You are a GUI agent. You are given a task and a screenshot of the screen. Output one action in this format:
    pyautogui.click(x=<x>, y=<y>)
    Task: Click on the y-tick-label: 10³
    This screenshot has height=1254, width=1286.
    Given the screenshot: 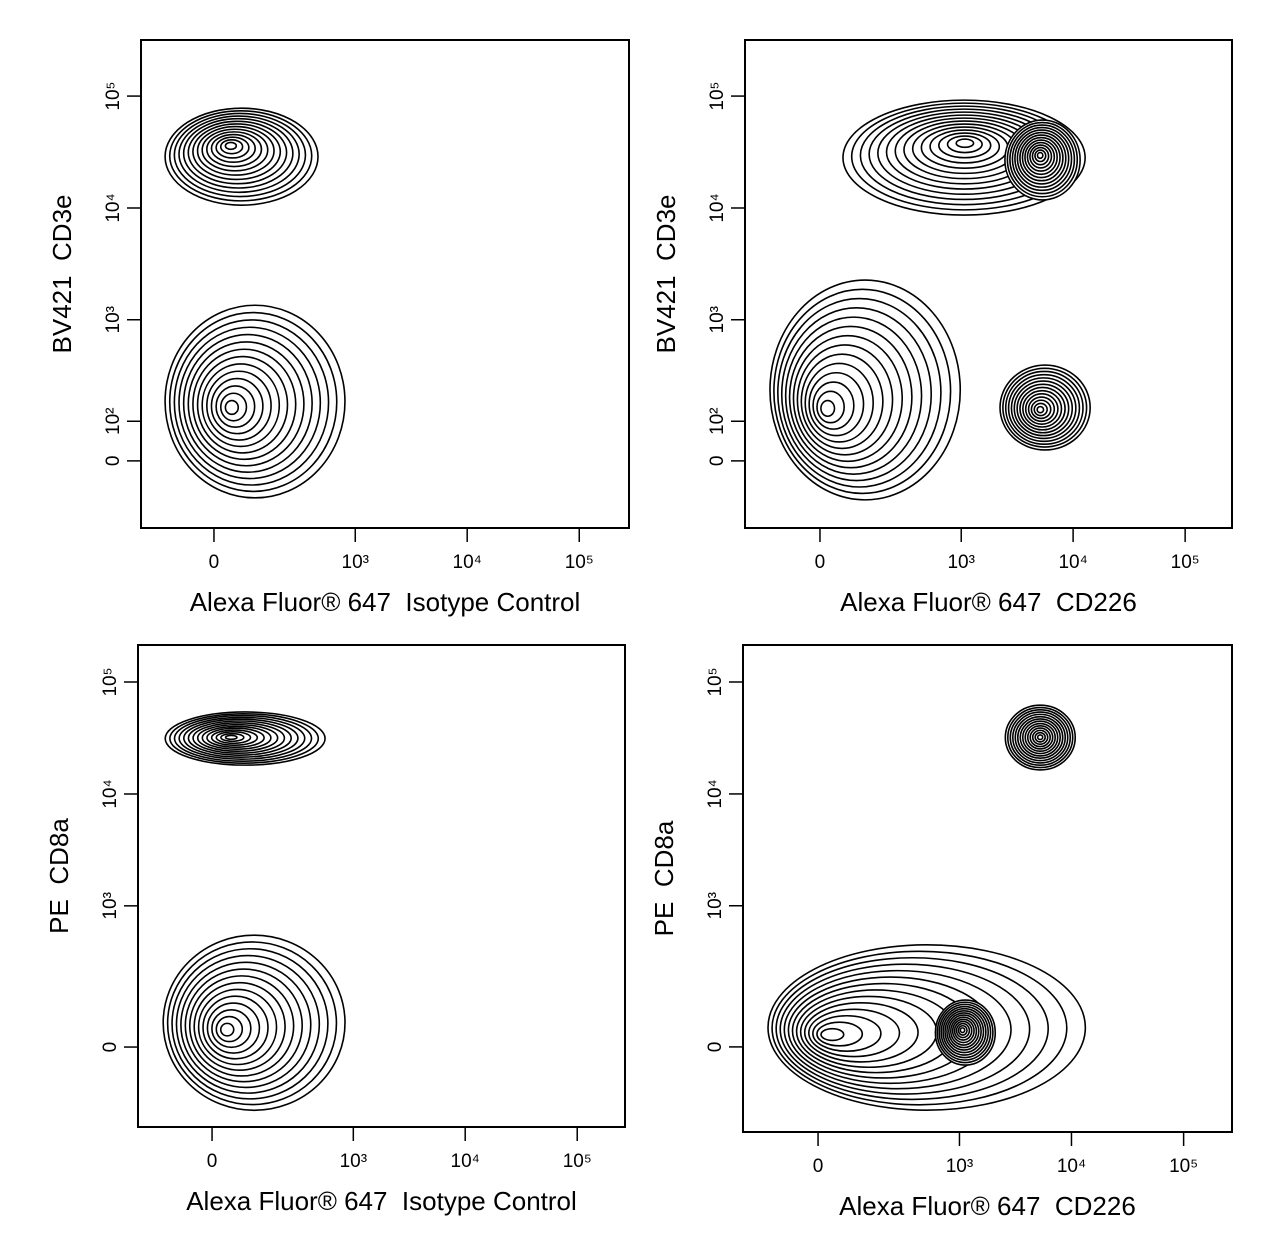 What is the action you would take?
    pyautogui.click(x=110, y=905)
    